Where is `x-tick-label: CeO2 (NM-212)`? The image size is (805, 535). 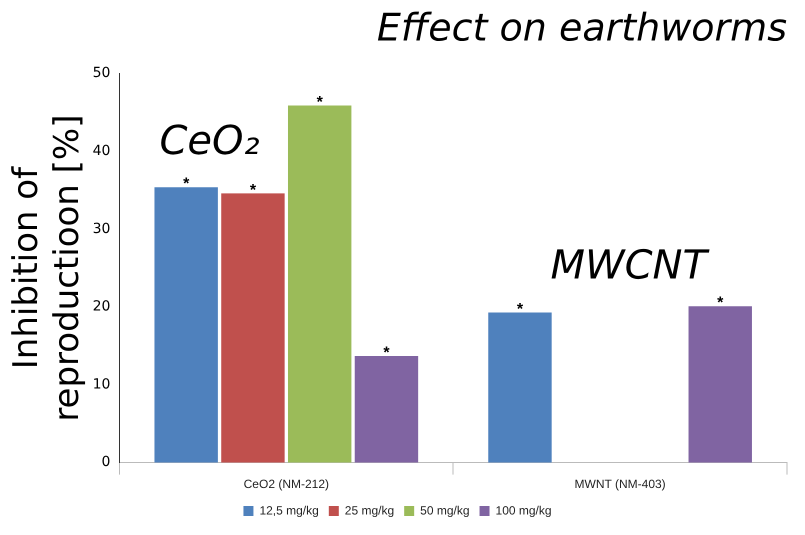 x-tick-label: CeO2 (NM-212) is located at coordinates (286, 484).